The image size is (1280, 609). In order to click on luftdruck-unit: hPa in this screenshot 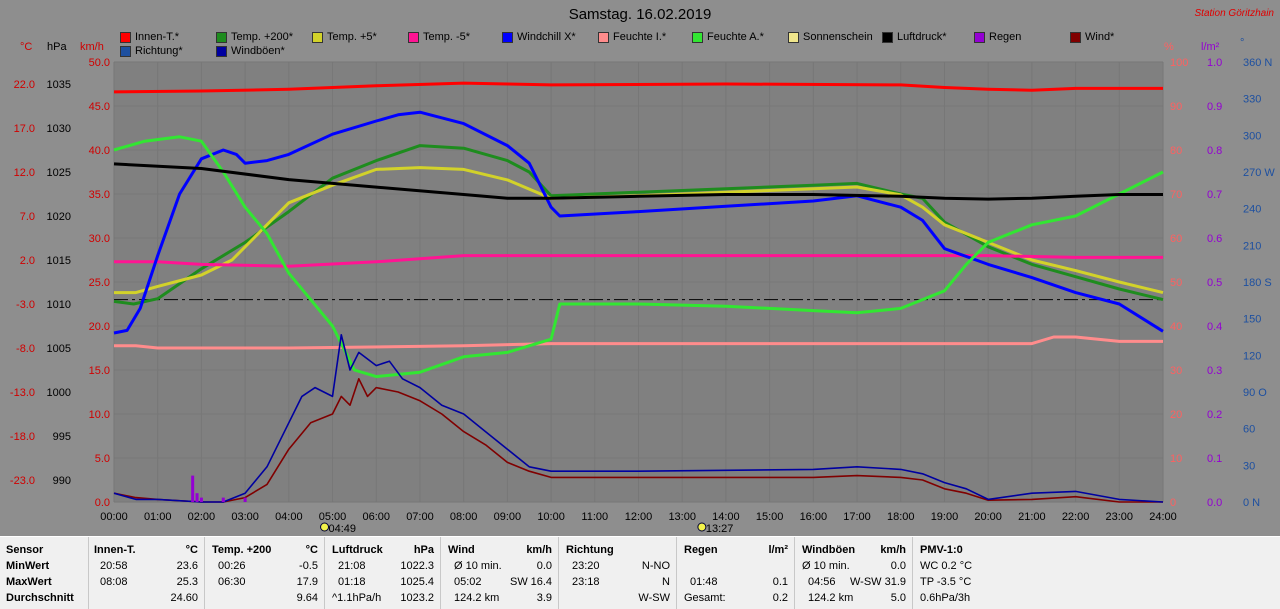, I will do `click(423, 550)`.